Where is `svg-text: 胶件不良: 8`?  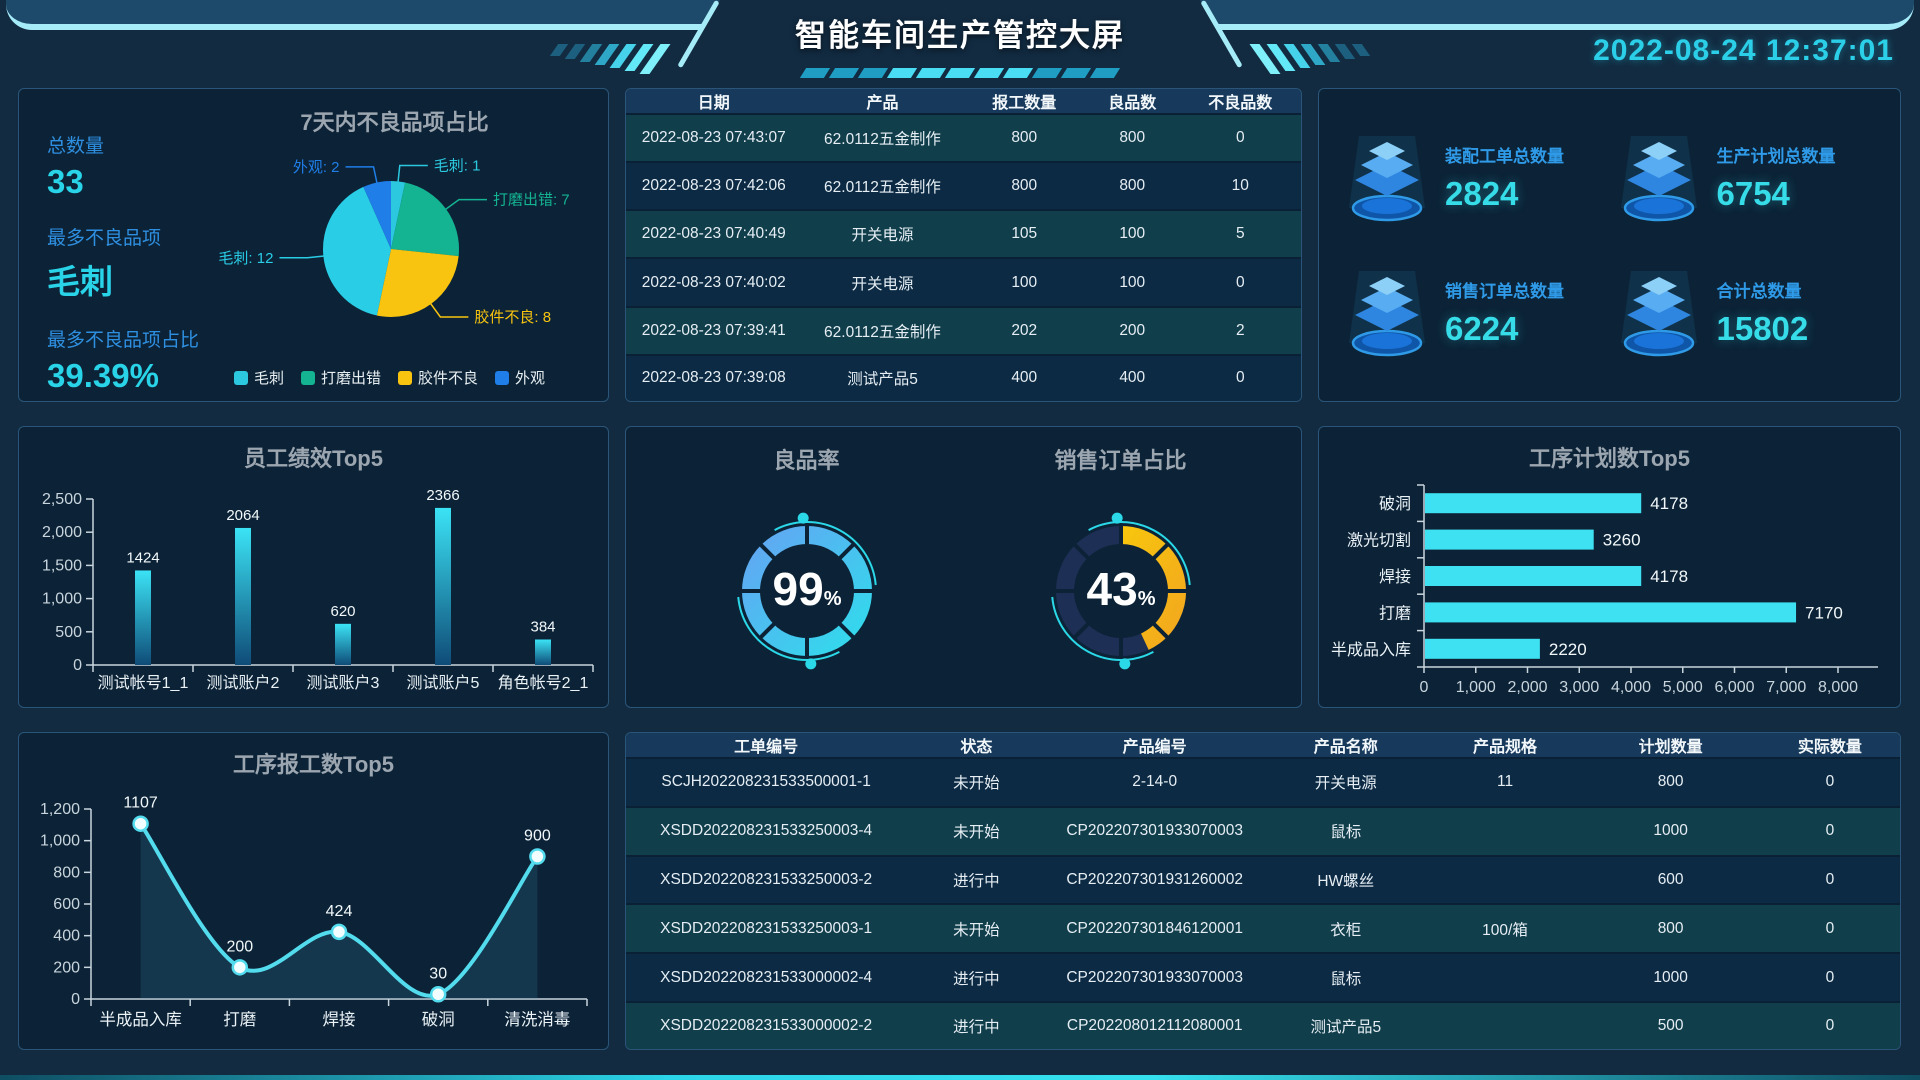 svg-text: 胶件不良: 8 is located at coordinates (512, 317).